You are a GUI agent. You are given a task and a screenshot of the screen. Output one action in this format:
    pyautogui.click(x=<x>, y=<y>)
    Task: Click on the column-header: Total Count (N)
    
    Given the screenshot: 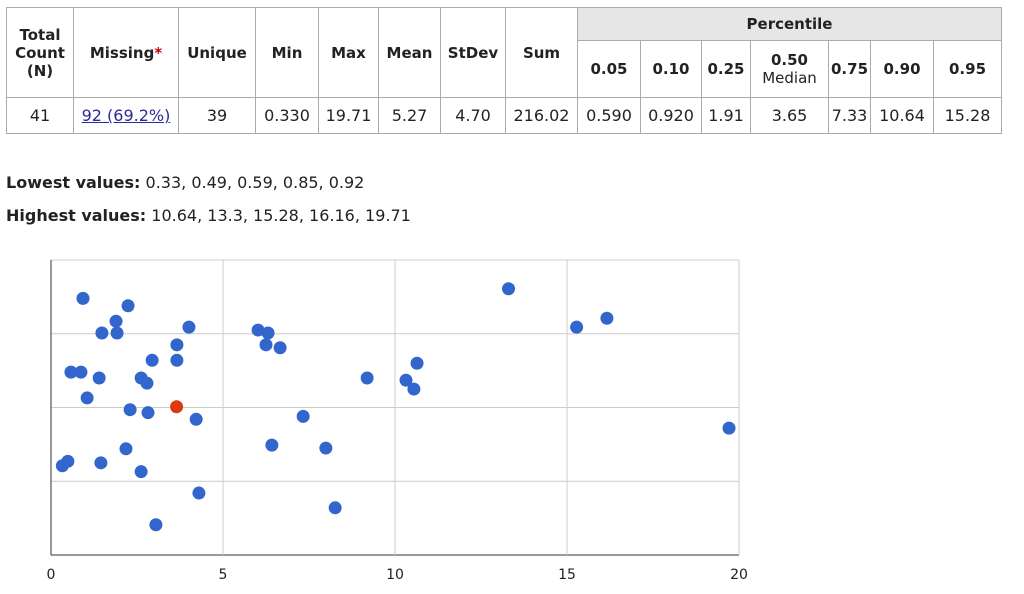 What is the action you would take?
    pyautogui.click(x=40, y=52)
    